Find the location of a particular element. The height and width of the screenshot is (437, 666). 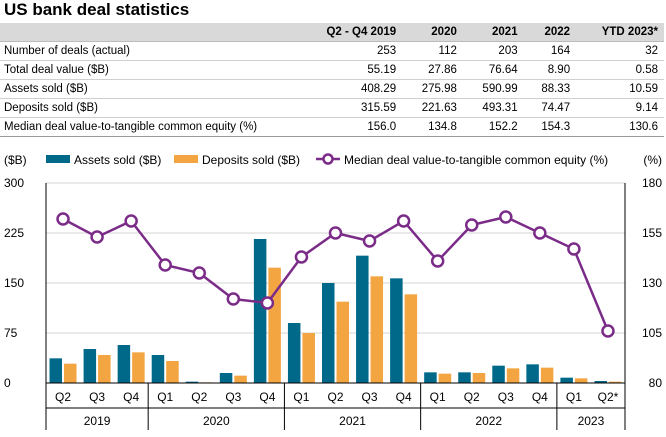

table-header-cell: 2022 is located at coordinates (550, 32).